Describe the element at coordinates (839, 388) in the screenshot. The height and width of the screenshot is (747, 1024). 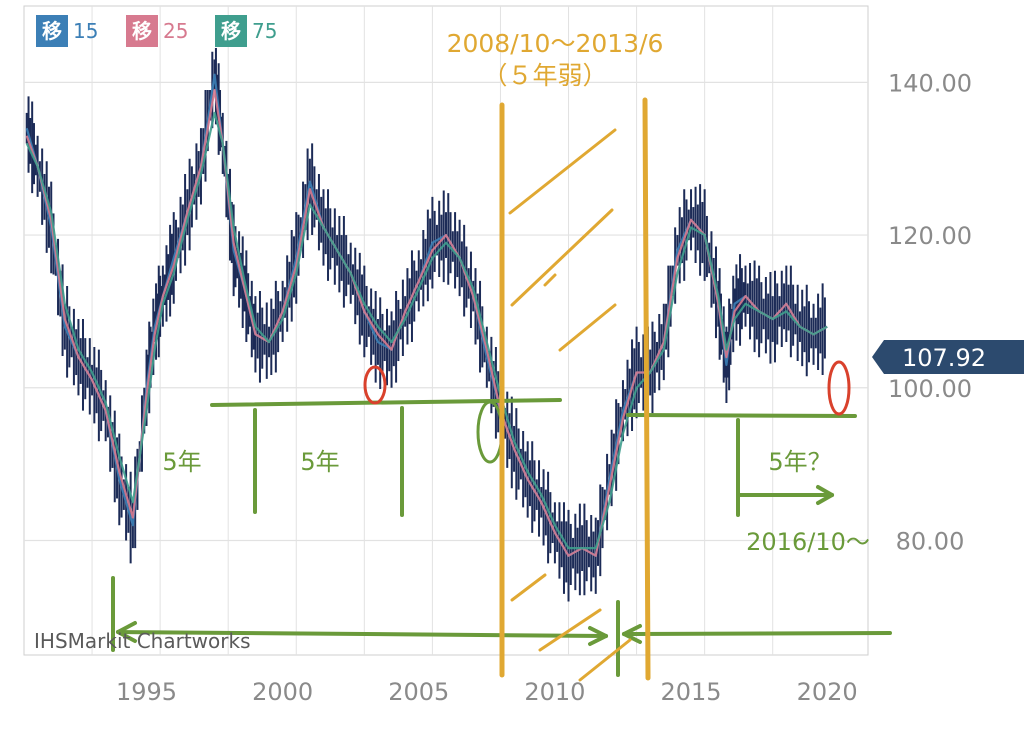
I see `red-oval-2020` at that location.